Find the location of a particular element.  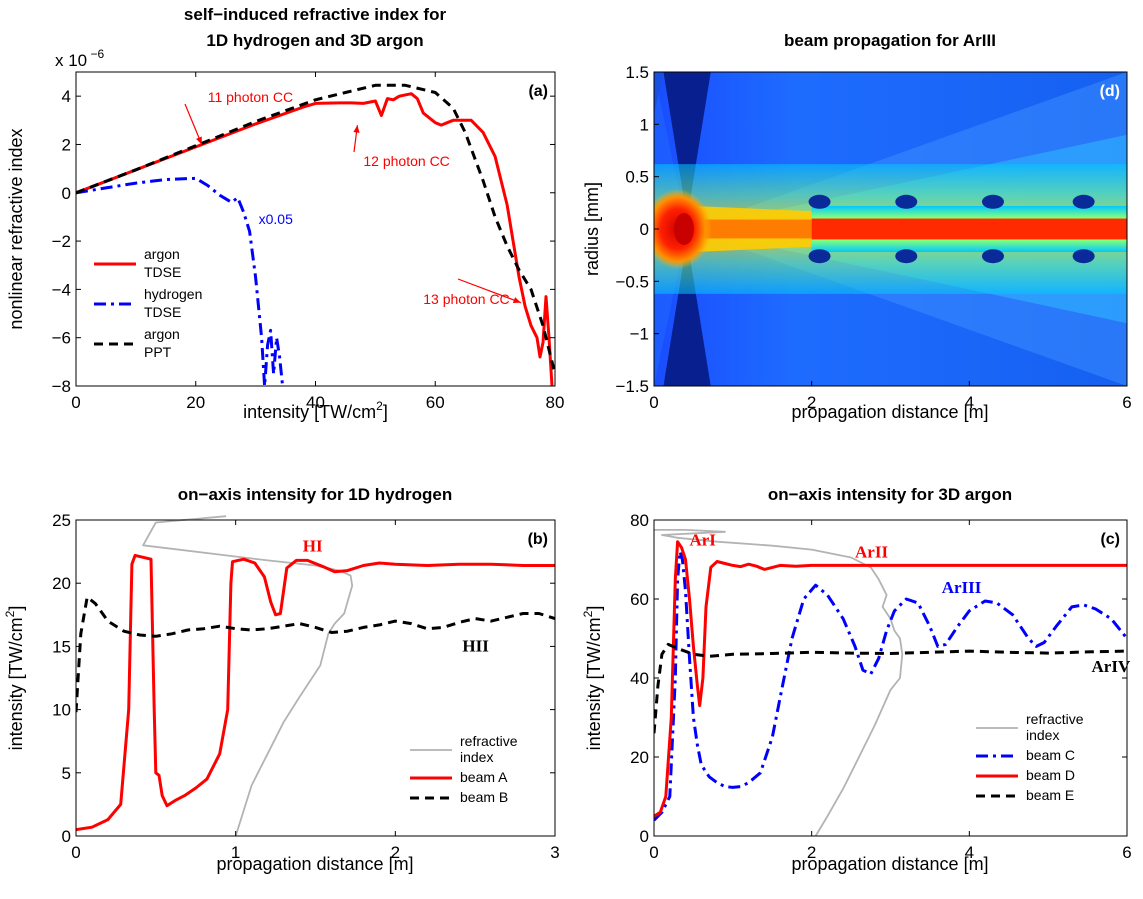

y-tick-label: 1.5 is located at coordinates (637, 72).